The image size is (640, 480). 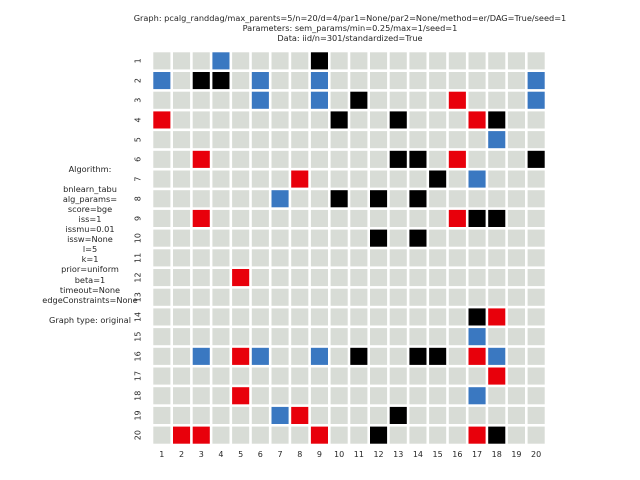 What do you see at coordinates (90, 249) in the screenshot?
I see `info-line: l=5` at bounding box center [90, 249].